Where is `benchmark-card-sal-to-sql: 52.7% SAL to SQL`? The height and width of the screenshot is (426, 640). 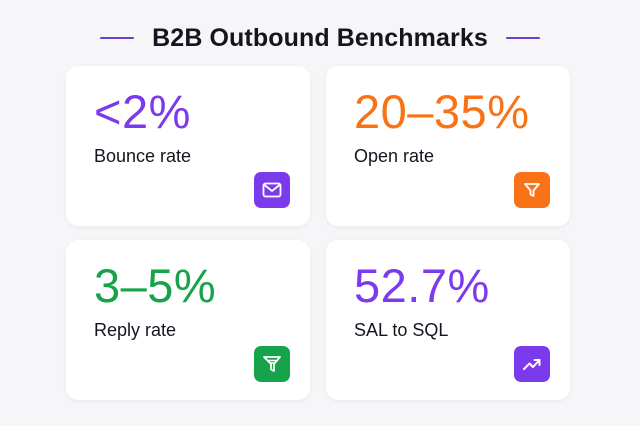 benchmark-card-sal-to-sql: 52.7% SAL to SQL is located at coordinates (448, 320).